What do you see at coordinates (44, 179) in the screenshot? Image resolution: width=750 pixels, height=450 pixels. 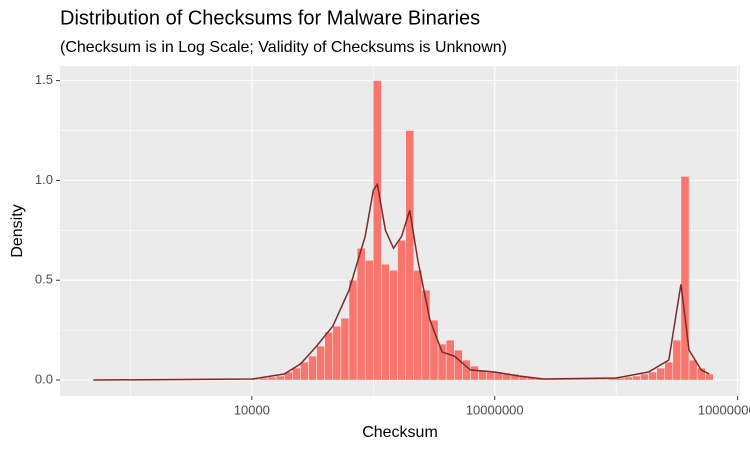 I see `y-tick-label: 1.0` at bounding box center [44, 179].